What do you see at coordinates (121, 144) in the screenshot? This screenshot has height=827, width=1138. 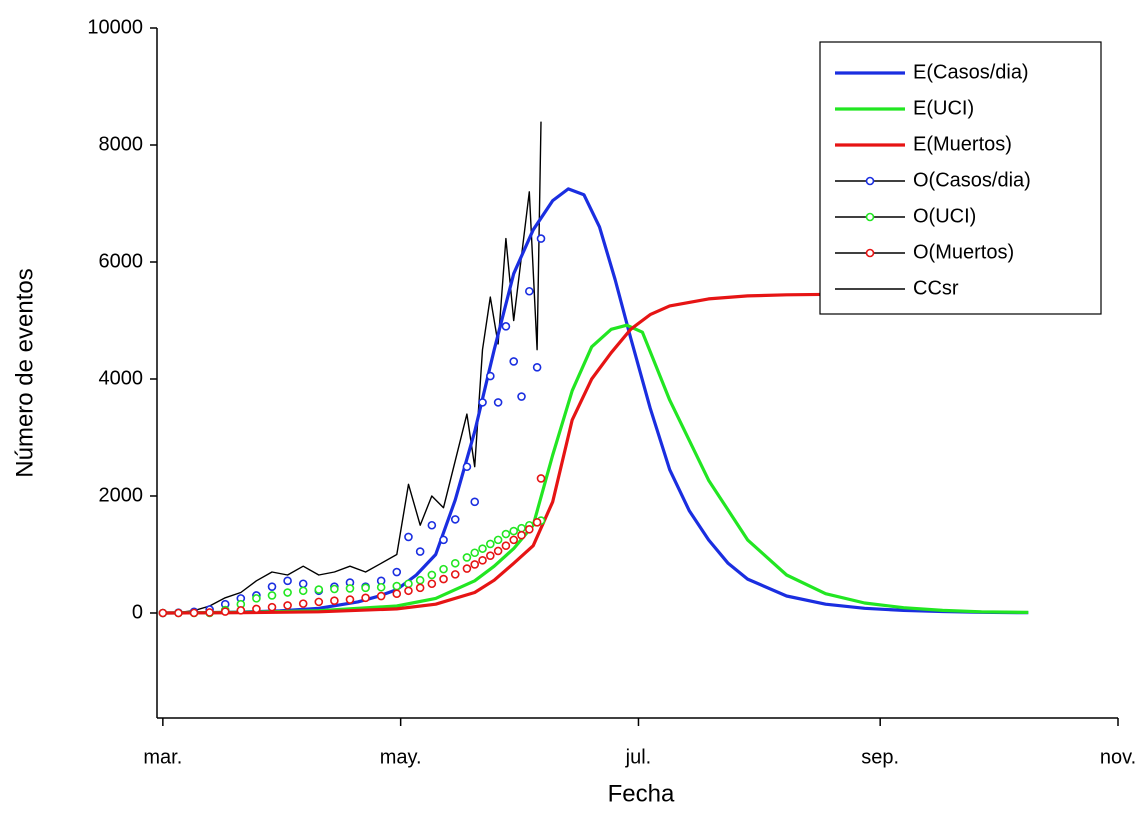 I see `y-tick-label: 8000` at bounding box center [121, 144].